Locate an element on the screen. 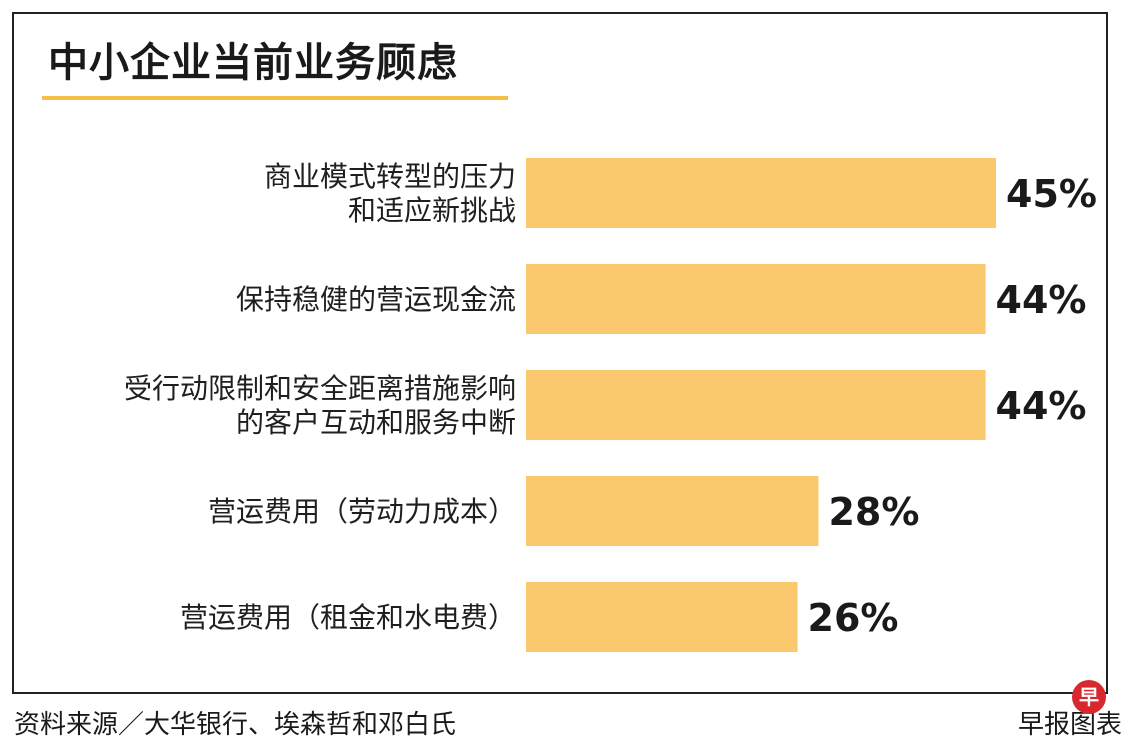 The height and width of the screenshot is (745, 1140). category-label-4: 营运费用（租金和水电费） is located at coordinates (348, 617).